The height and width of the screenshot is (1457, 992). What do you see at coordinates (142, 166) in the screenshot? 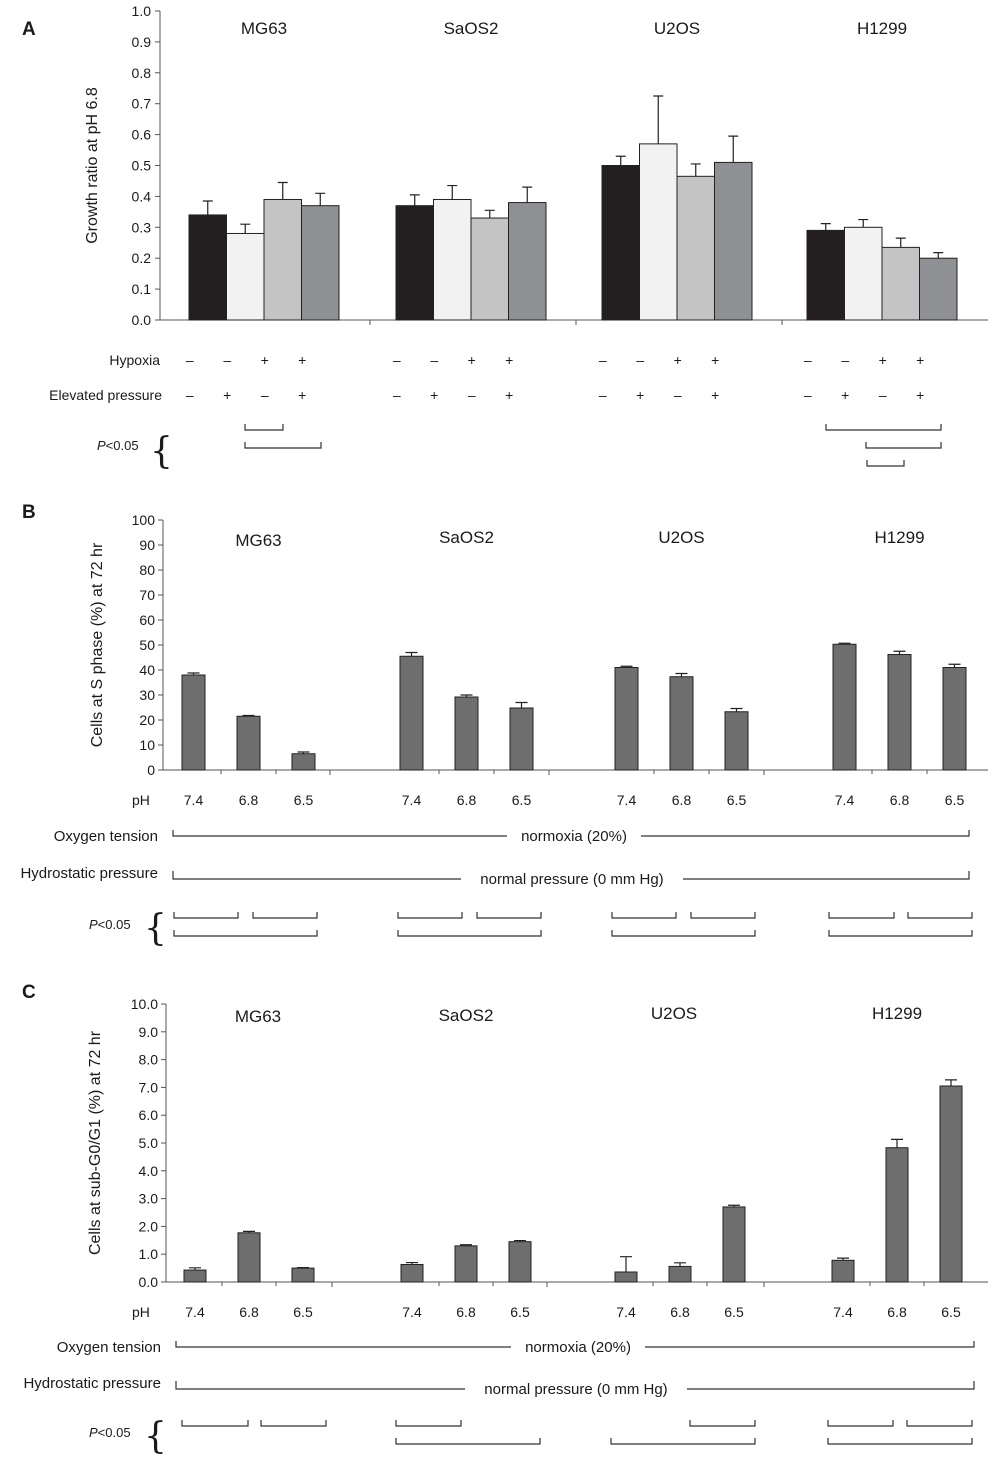
I see `y-tick-label: 0.5` at bounding box center [142, 166].